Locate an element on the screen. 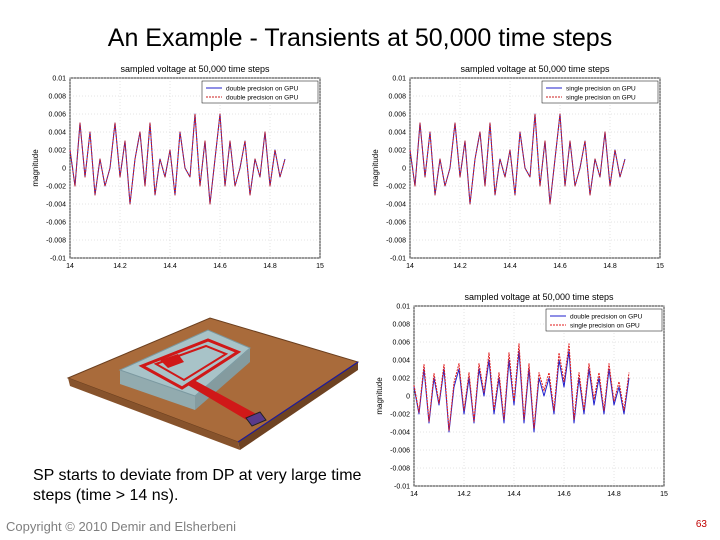 The height and width of the screenshot is (540, 720). substrate-side-front is located at coordinates (298, 406).